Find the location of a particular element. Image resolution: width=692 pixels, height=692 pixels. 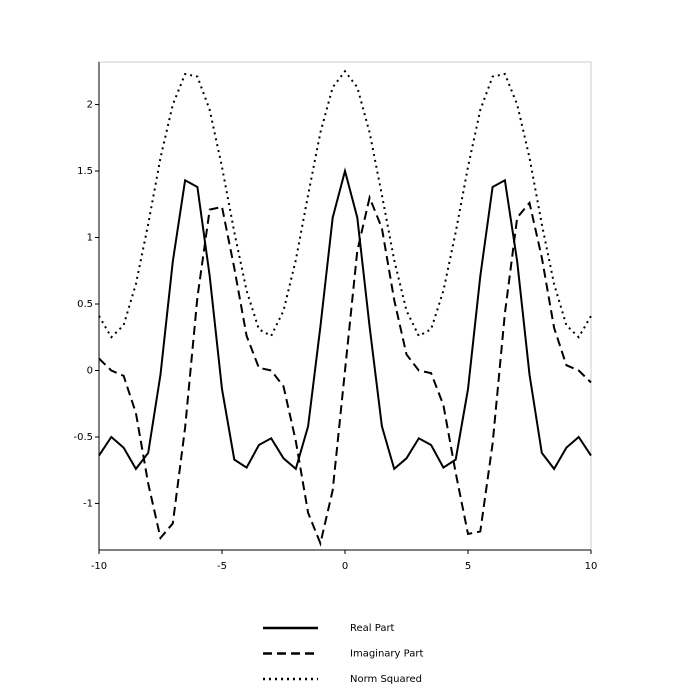

legend-label: Real Part is located at coordinates (372, 628).